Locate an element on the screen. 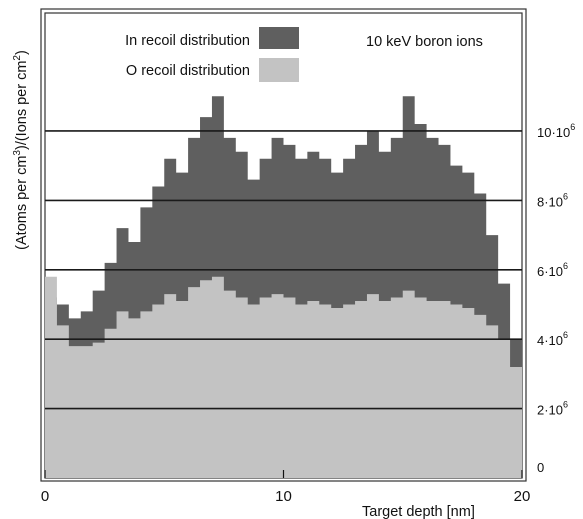  y-tick-base-1: 2·10 is located at coordinates (550, 410).